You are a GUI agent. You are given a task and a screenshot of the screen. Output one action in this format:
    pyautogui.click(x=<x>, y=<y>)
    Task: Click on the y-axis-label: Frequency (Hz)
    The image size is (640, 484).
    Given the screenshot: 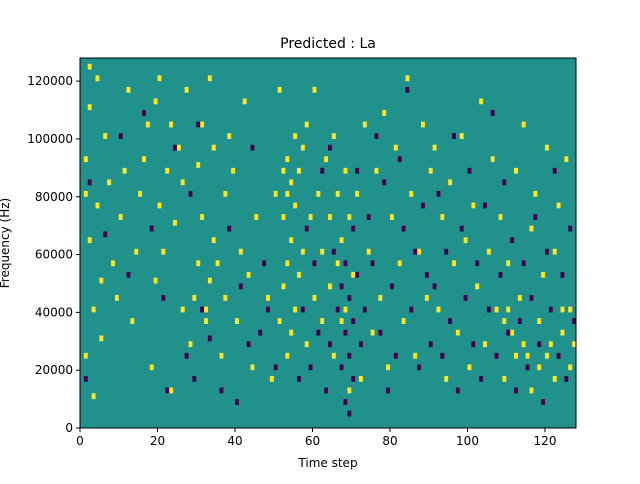 What is the action you would take?
    pyautogui.click(x=6, y=243)
    